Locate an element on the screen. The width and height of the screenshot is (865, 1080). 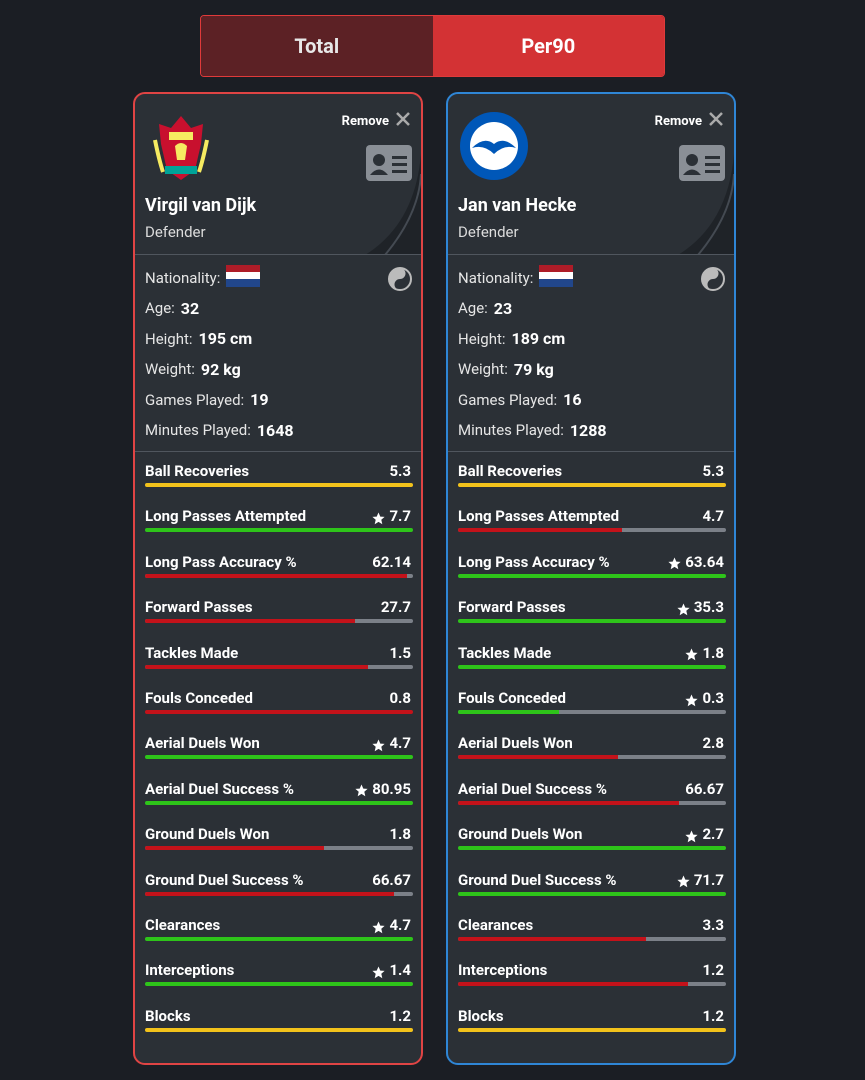
close-icon is located at coordinates (403, 121).